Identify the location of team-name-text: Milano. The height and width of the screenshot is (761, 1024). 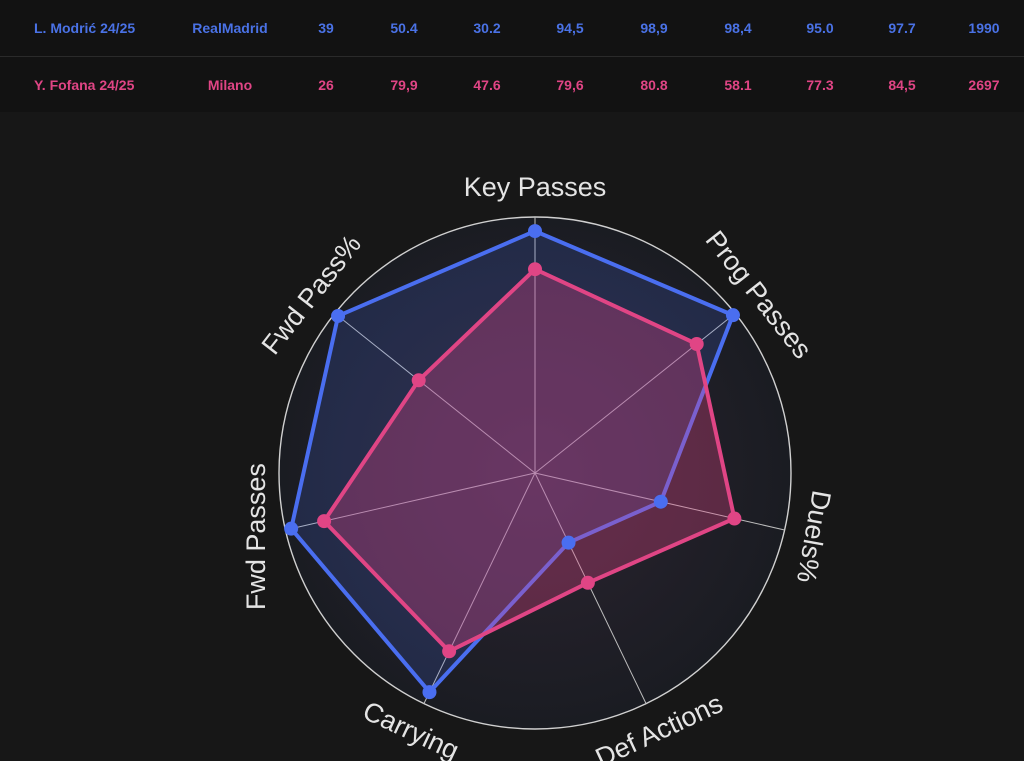
(230, 85).